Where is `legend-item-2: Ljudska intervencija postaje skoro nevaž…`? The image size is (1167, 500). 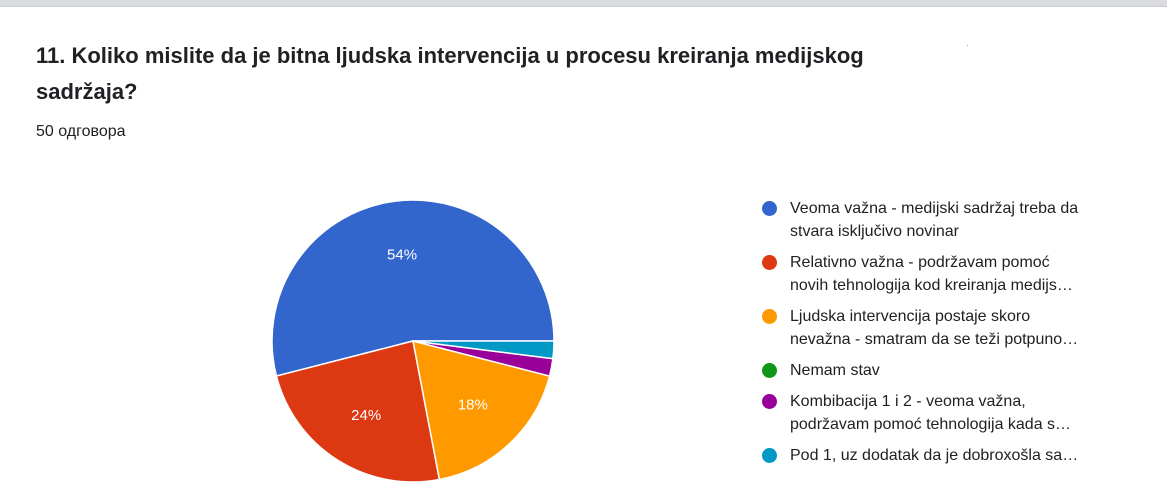 legend-item-2: Ljudska intervencija postaje skoro nevaž… is located at coordinates (952, 328).